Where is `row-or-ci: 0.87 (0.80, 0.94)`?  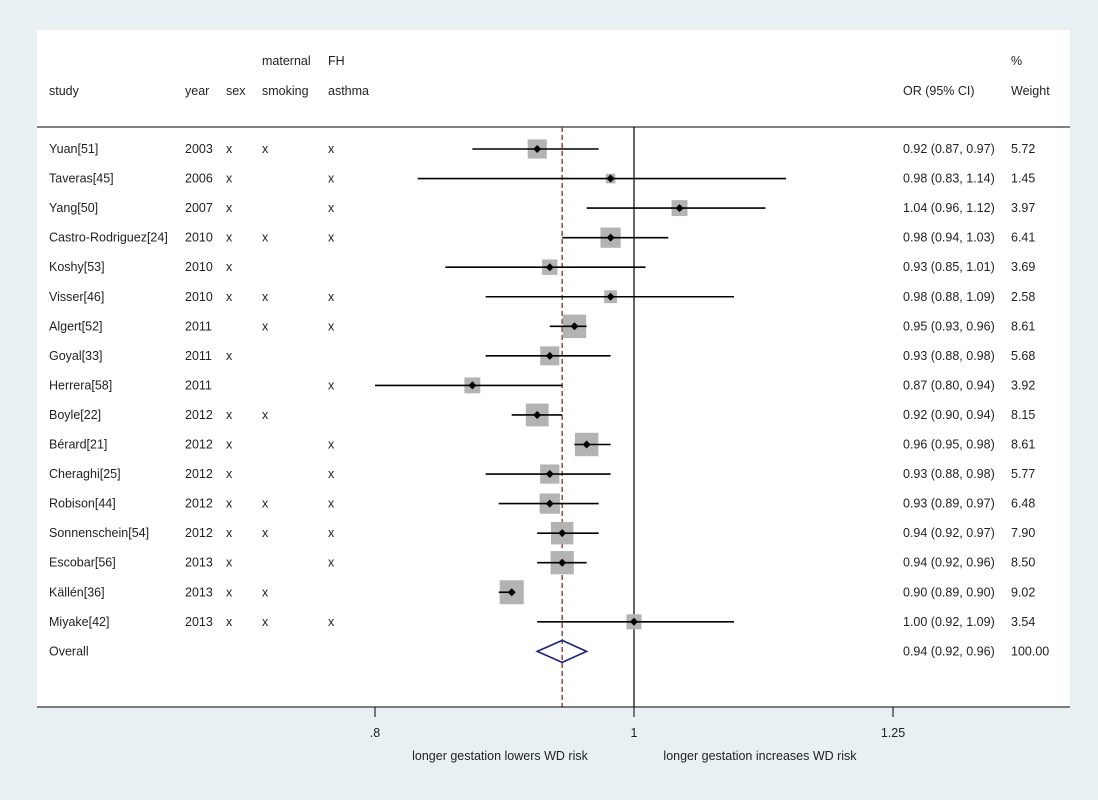 row-or-ci: 0.87 (0.80, 0.94) is located at coordinates (949, 385).